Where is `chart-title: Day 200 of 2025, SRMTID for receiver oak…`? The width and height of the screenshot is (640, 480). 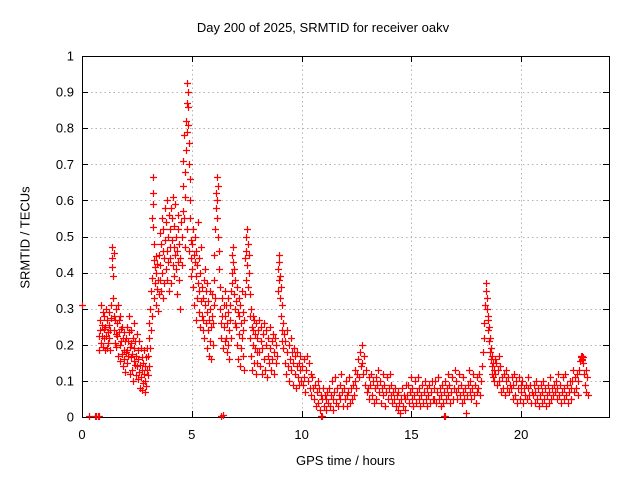
chart-title: Day 200 of 2025, SRMTID for receiver oak… is located at coordinates (323, 27).